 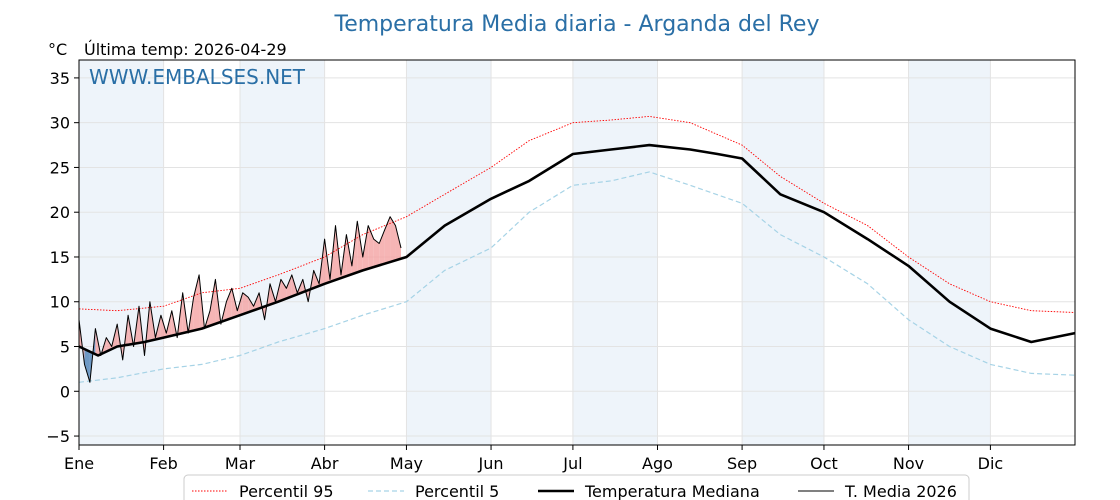 I want to click on x-tick-label: Sep, so click(x=742, y=463).